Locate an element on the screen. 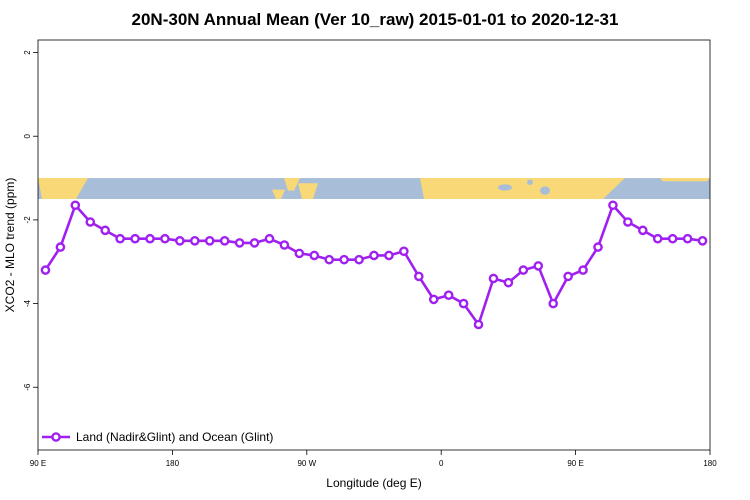 The height and width of the screenshot is (500, 750). legend-label: Land (Nadir&Glint) and Ocean (Glint) is located at coordinates (174, 437).